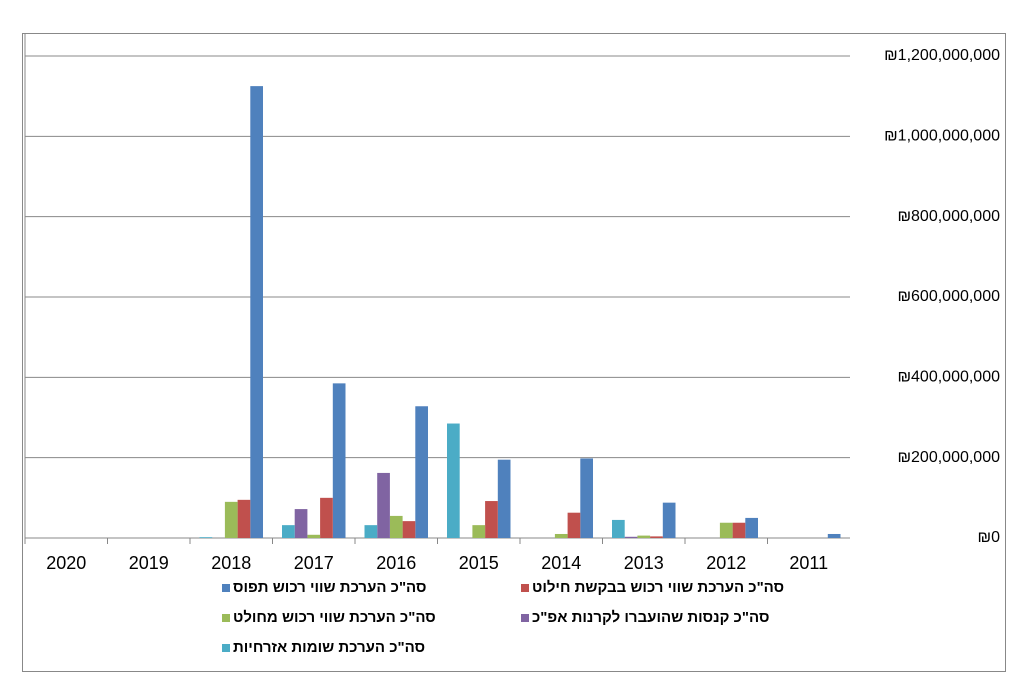  I want to click on x-tick-label: 2019, so click(149, 563).